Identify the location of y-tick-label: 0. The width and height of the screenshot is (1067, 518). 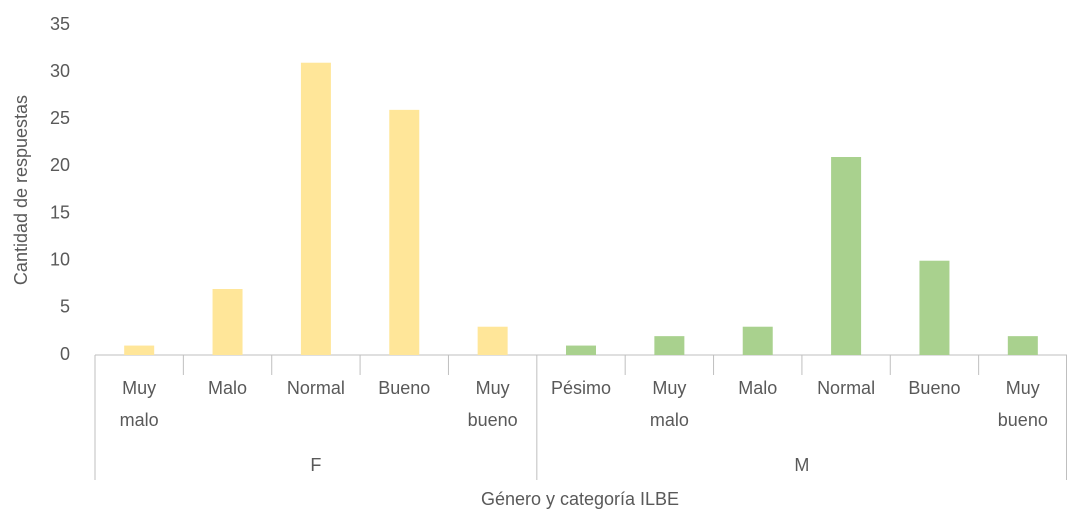
(65, 354).